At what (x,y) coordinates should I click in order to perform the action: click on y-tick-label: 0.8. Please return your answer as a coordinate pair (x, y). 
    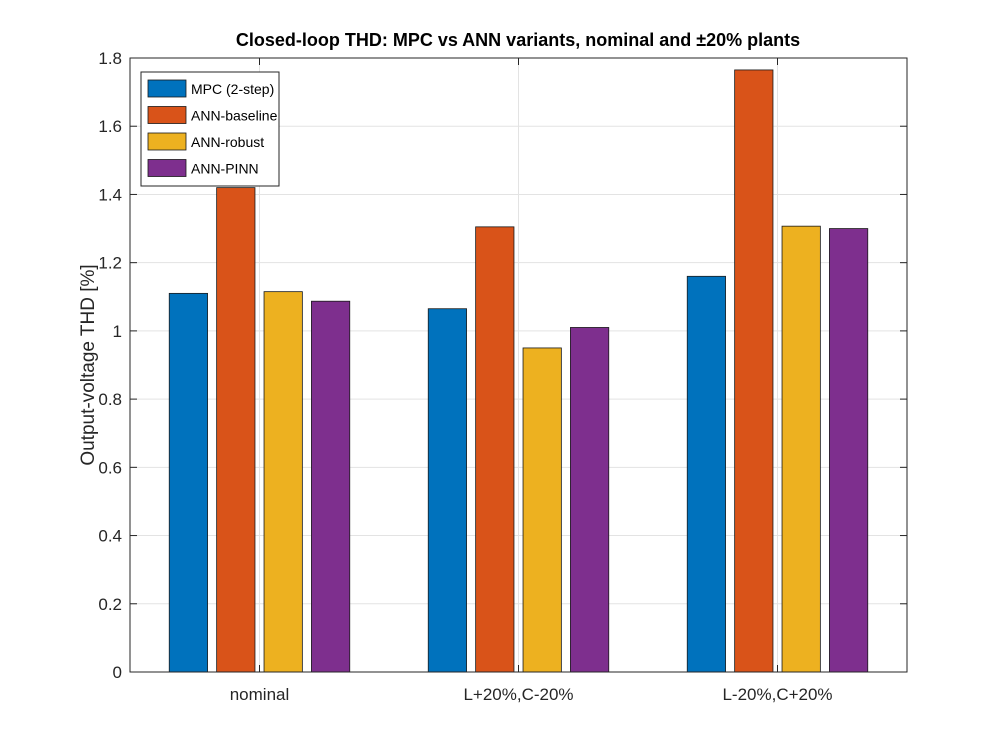
    Looking at the image, I should click on (110, 399).